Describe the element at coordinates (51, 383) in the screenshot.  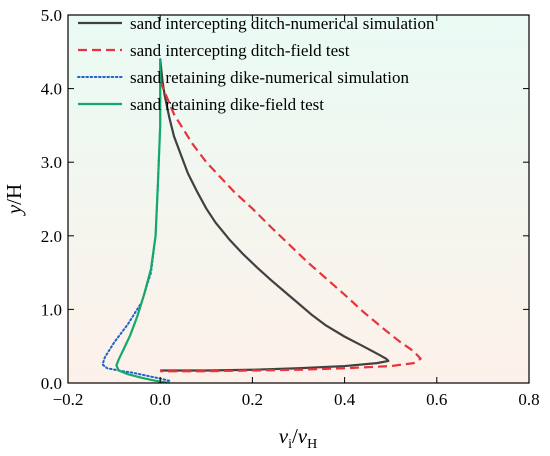
I see `y-tick-label: 0.0` at that location.